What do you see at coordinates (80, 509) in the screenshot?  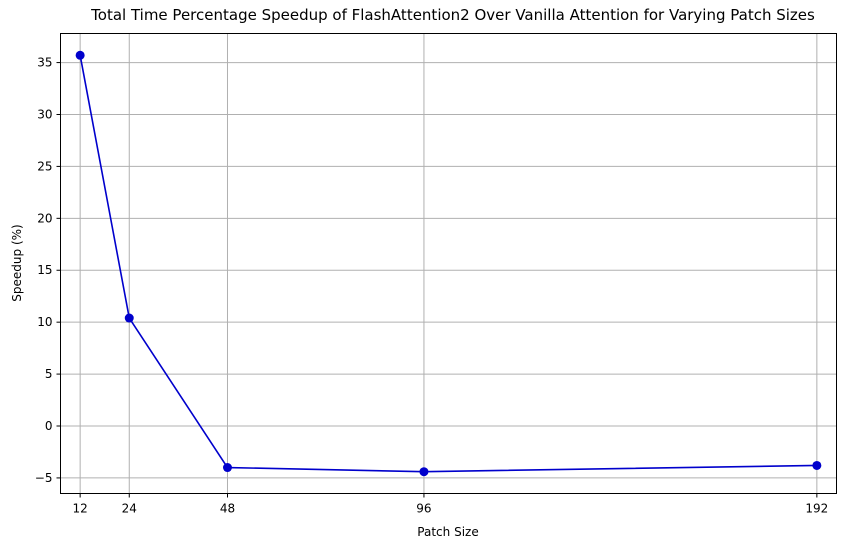 I see `x-tick-label: 12` at bounding box center [80, 509].